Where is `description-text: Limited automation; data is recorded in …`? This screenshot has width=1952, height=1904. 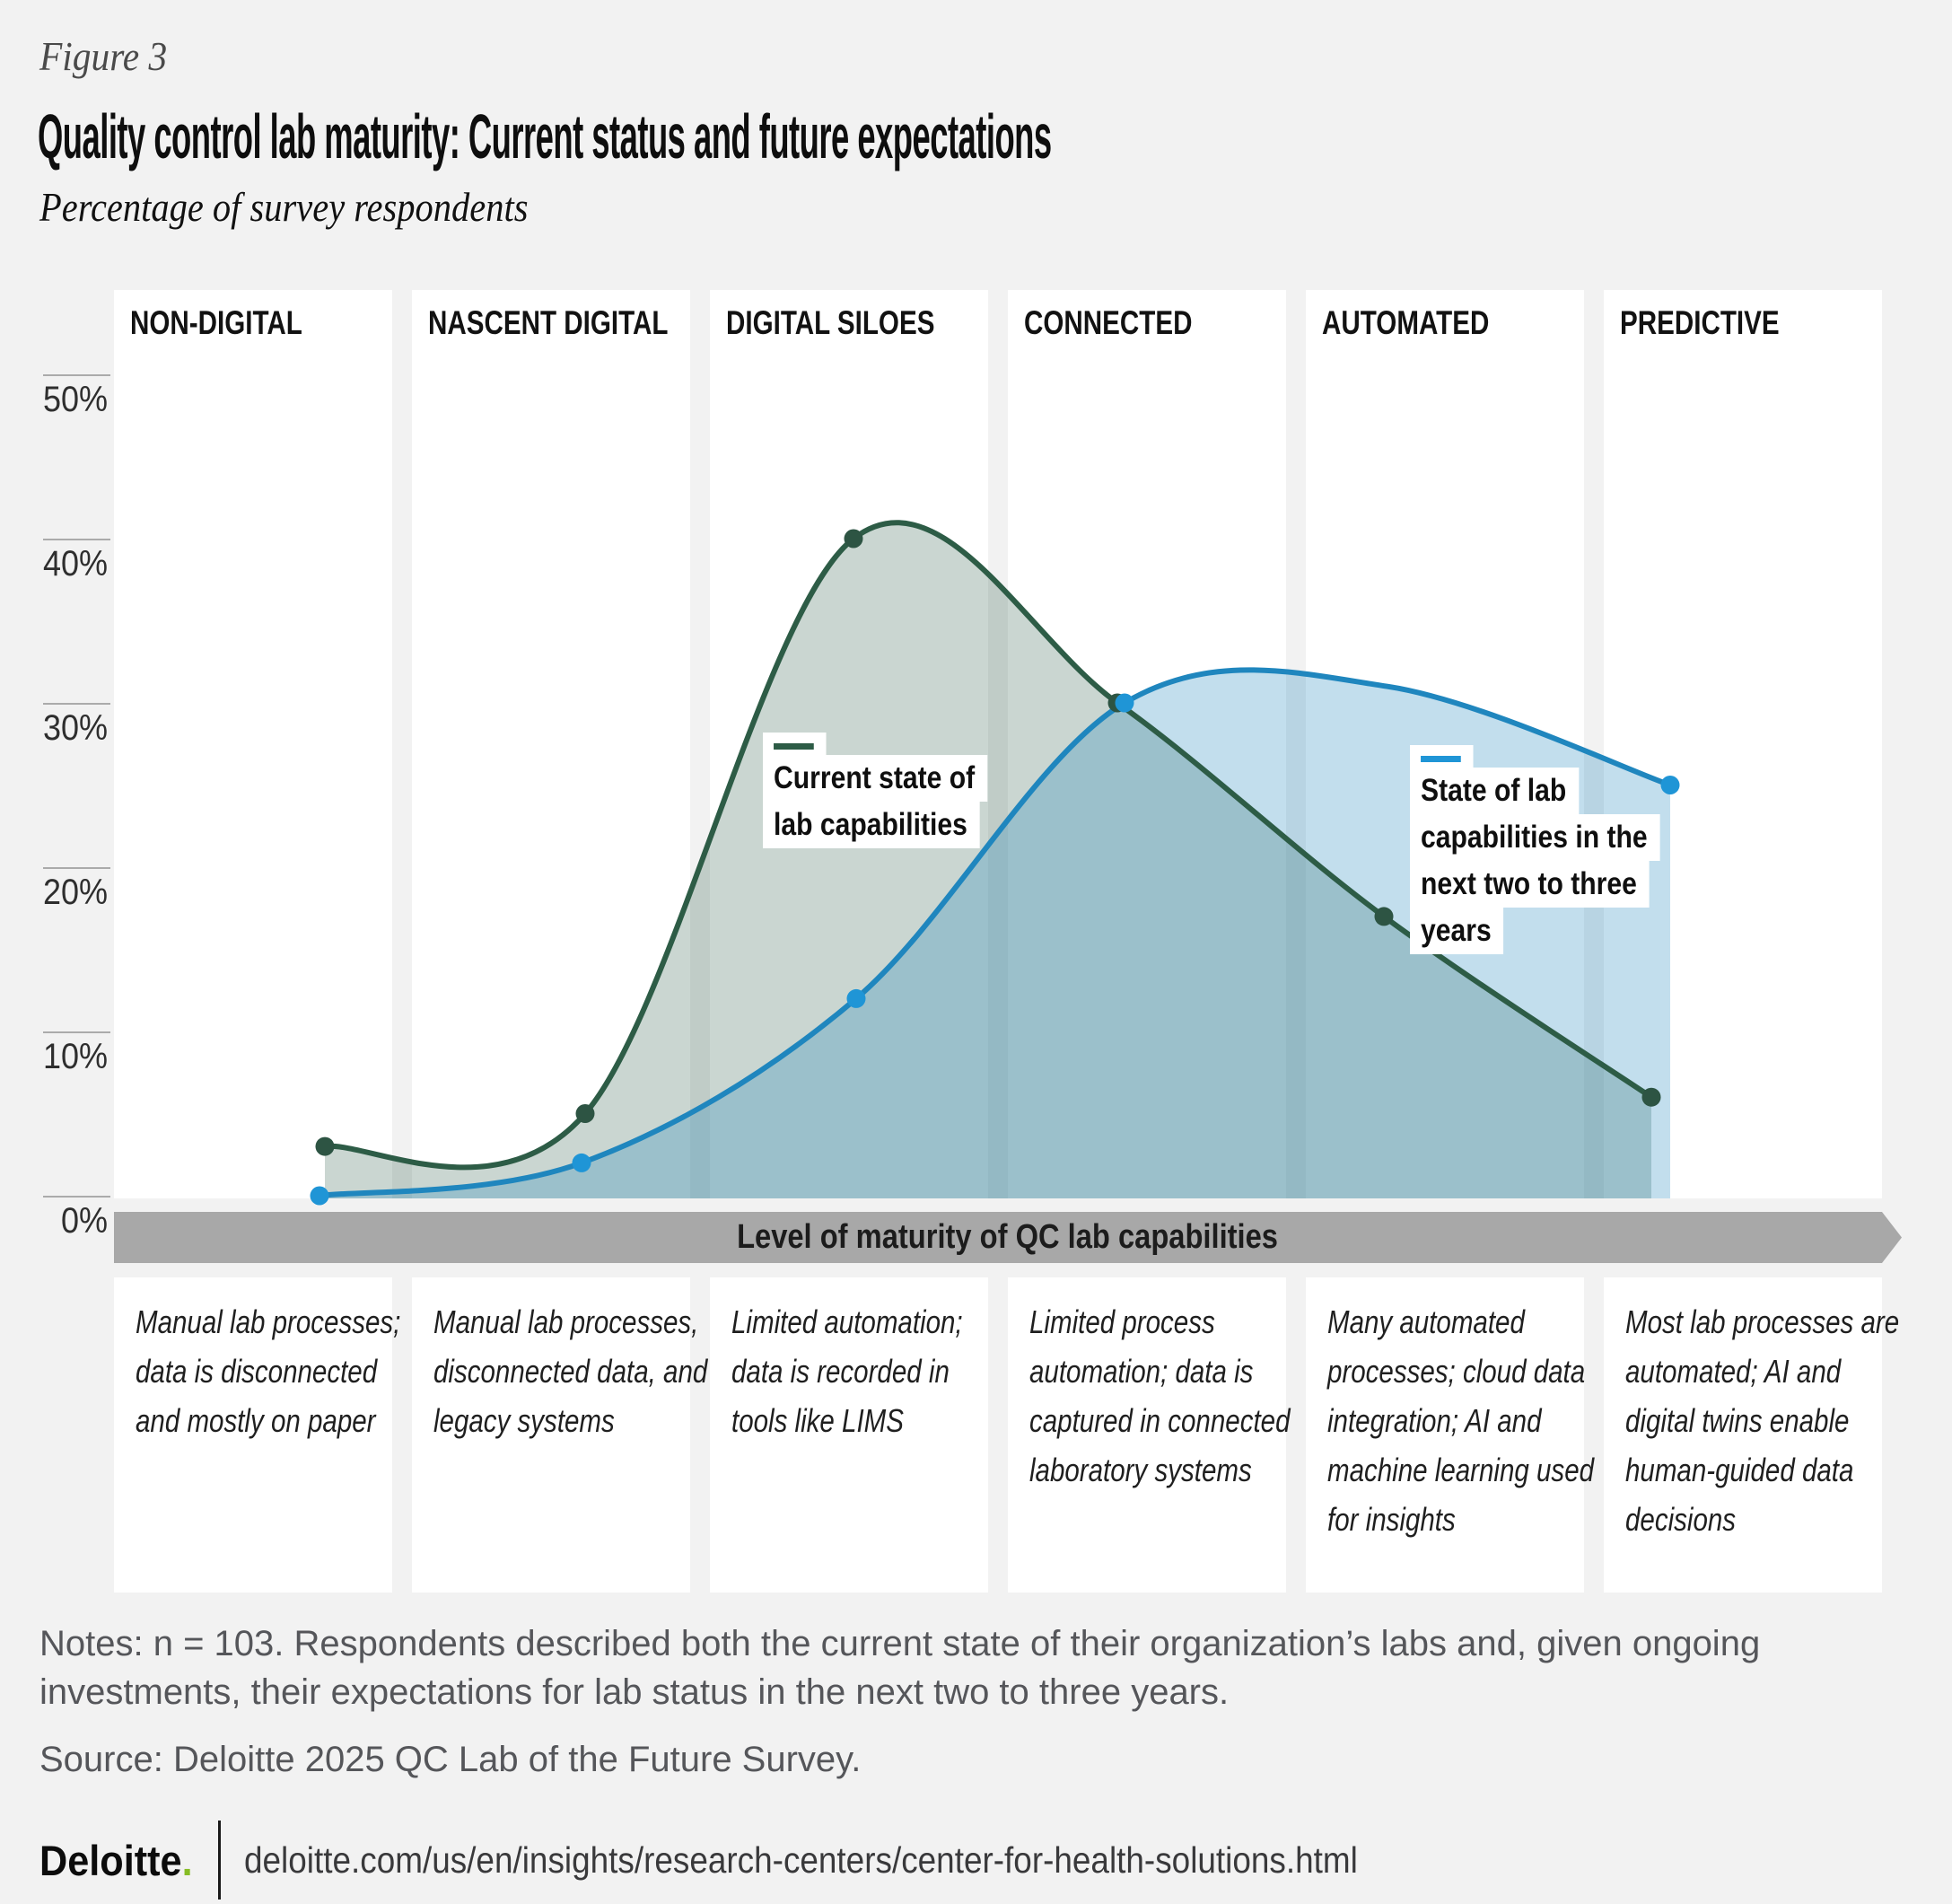
description-text: Limited automation; data is recorded in … is located at coordinates (847, 1371).